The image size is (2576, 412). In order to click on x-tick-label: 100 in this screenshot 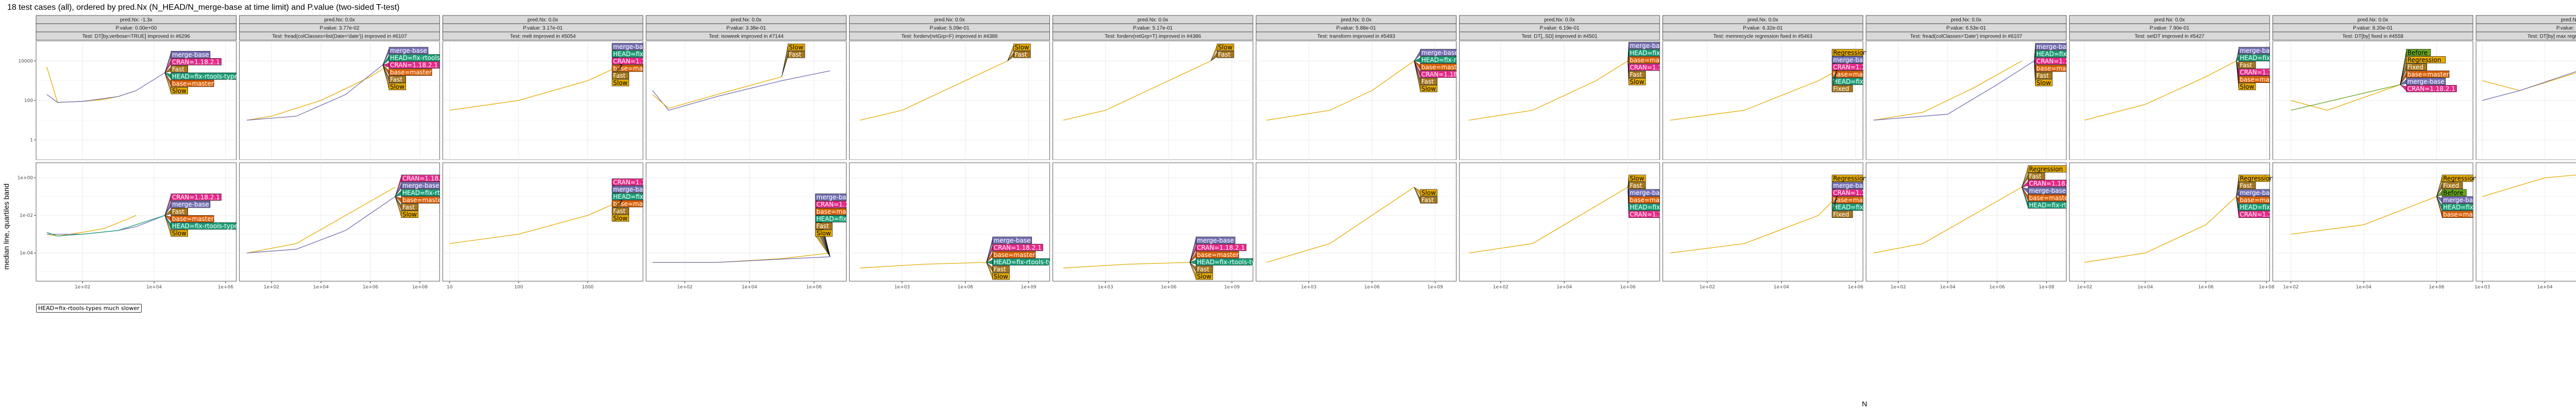, I will do `click(518, 287)`.